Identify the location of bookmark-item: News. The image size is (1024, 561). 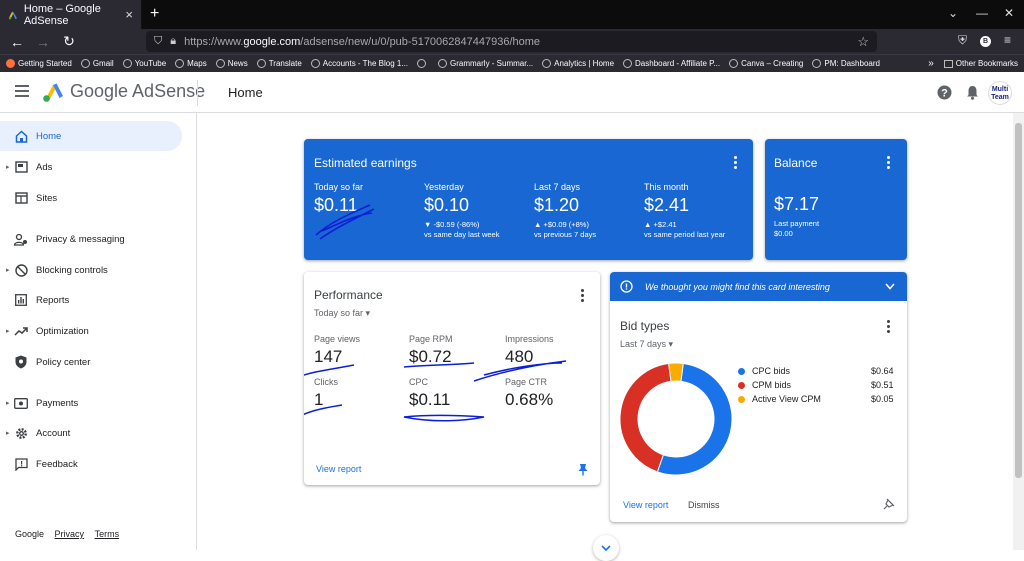
(231, 63).